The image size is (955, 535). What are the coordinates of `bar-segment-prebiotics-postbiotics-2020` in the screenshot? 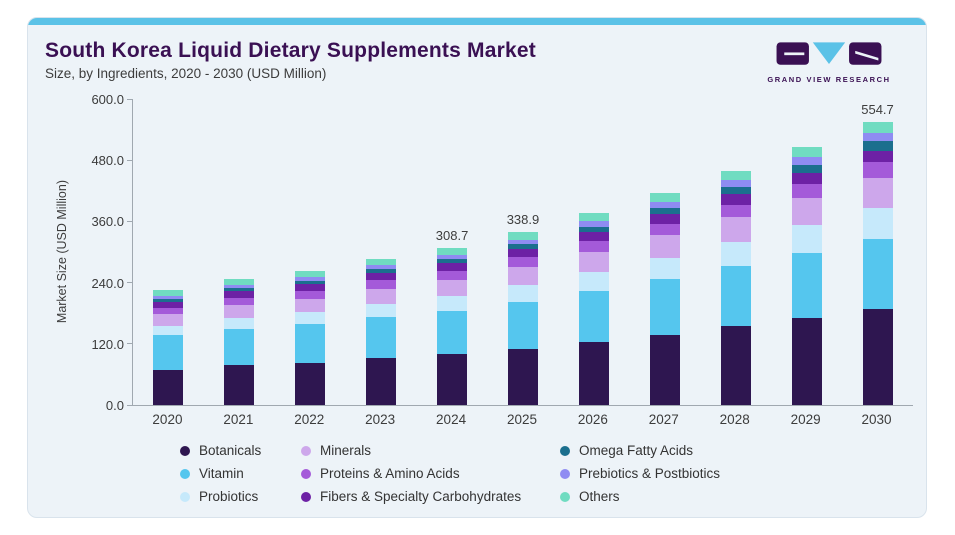 It's located at (168, 297).